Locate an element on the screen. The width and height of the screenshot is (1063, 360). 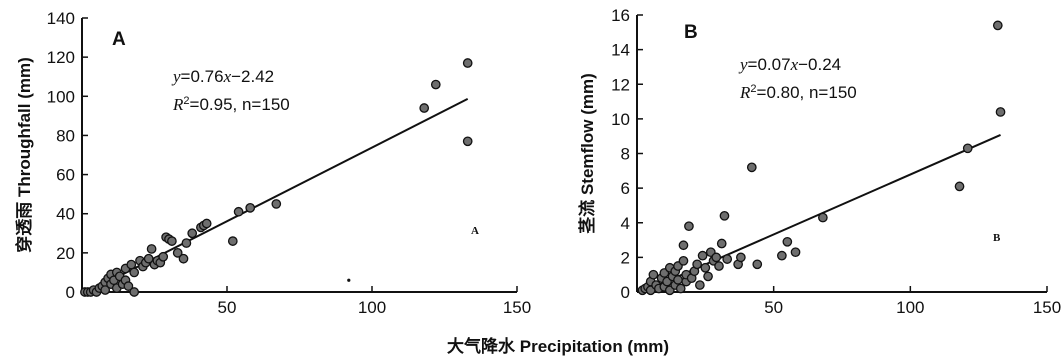
stray-point is located at coordinates (349, 280).